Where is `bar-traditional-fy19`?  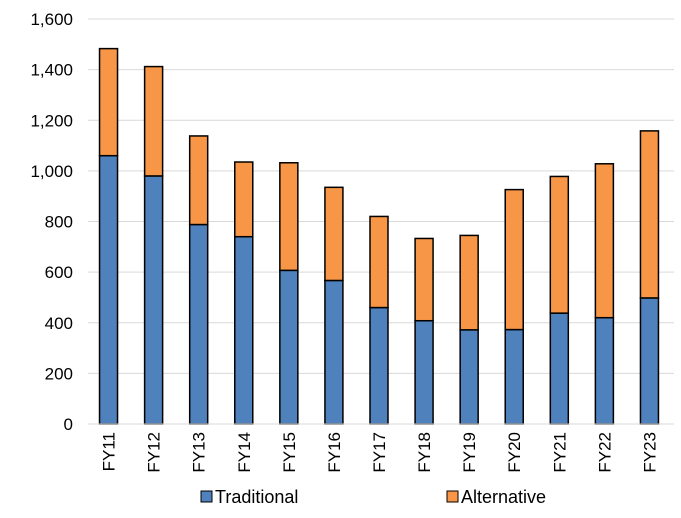 bar-traditional-fy19 is located at coordinates (469, 377).